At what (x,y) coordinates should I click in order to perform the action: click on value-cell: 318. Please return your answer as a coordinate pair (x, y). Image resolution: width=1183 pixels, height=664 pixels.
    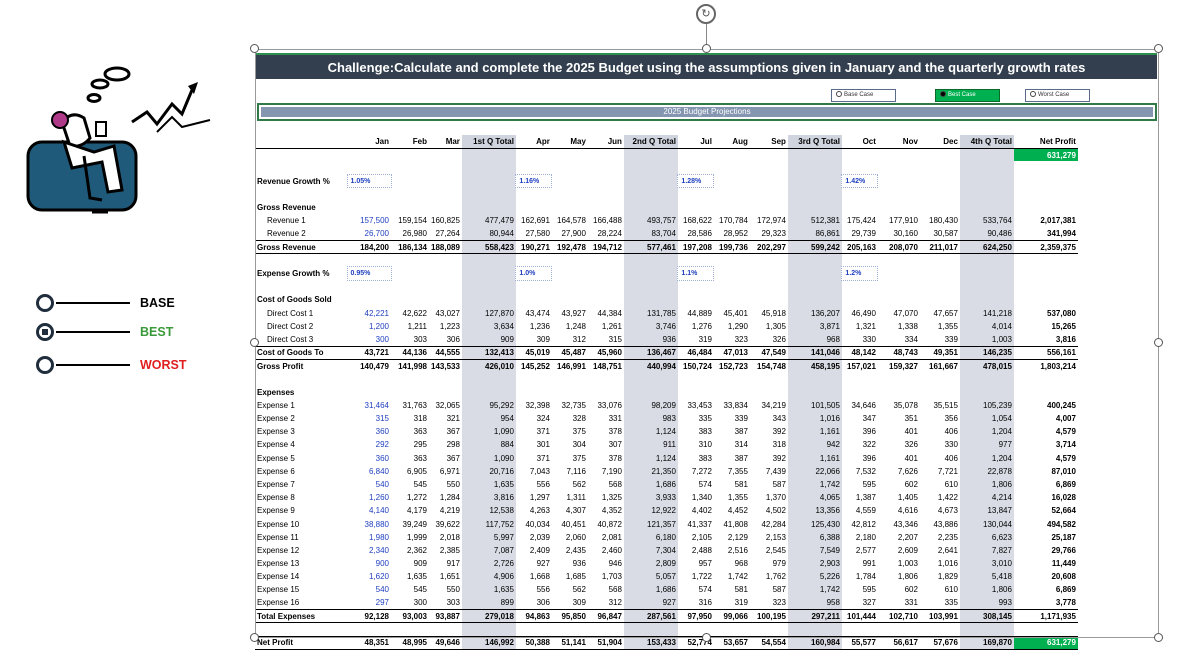
    Looking at the image, I should click on (779, 445).